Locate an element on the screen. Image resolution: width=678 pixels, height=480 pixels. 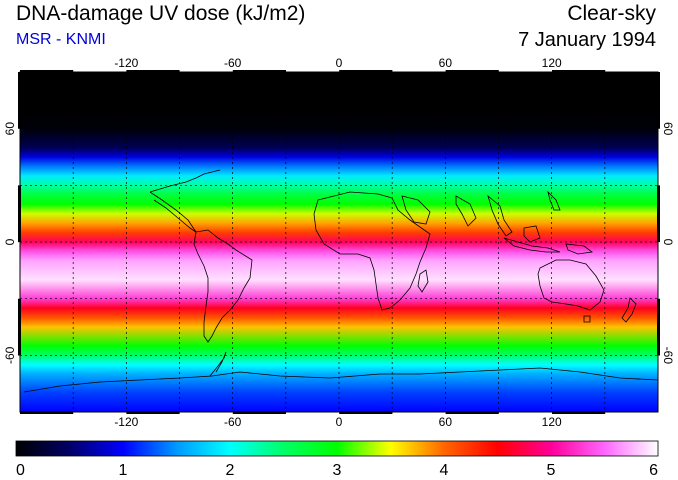
colorbar-tick-label: 4 is located at coordinates (444, 470).